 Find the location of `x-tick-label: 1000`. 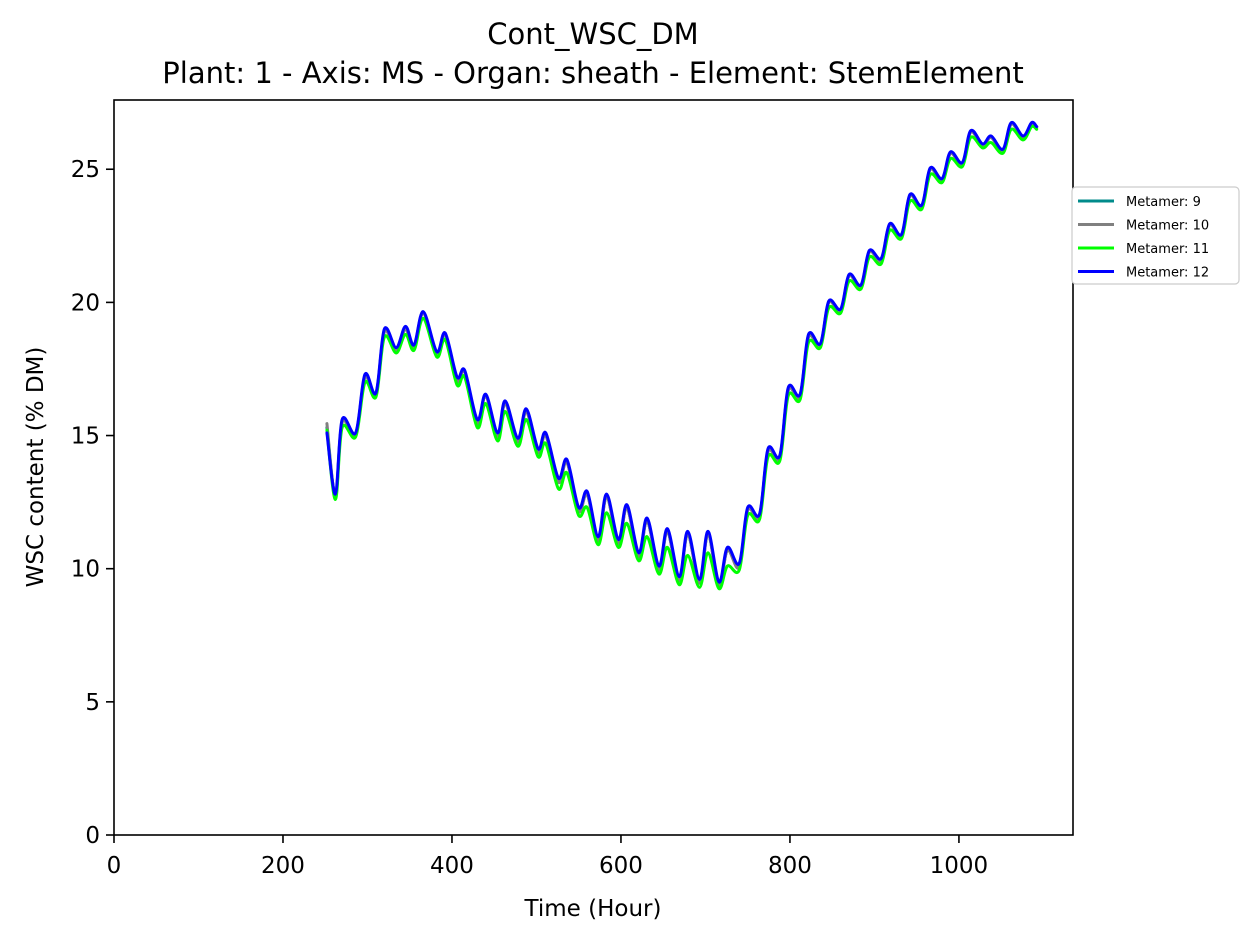

x-tick-label: 1000 is located at coordinates (959, 866).